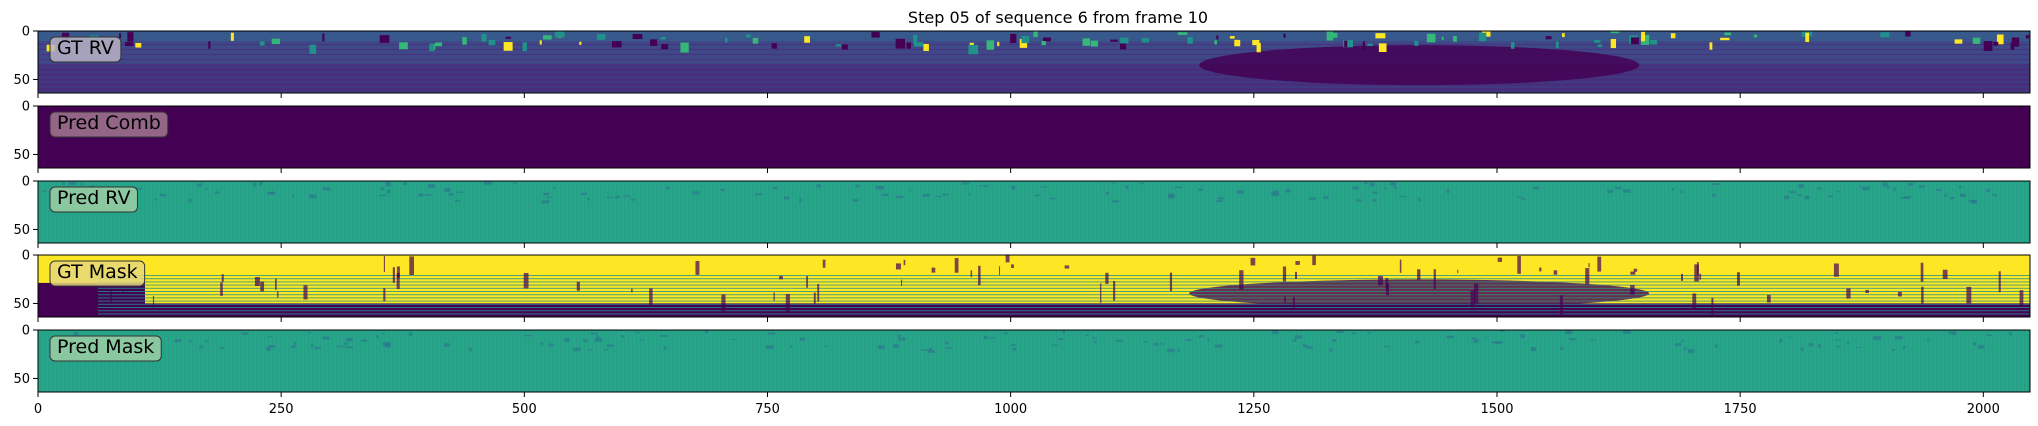  What do you see at coordinates (281, 409) in the screenshot?
I see `x-tick-label: 250` at bounding box center [281, 409].